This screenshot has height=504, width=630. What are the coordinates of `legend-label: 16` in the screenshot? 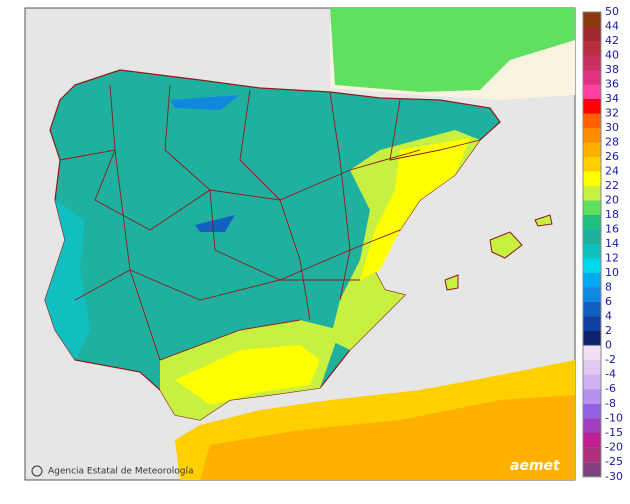 It's located at (612, 229).